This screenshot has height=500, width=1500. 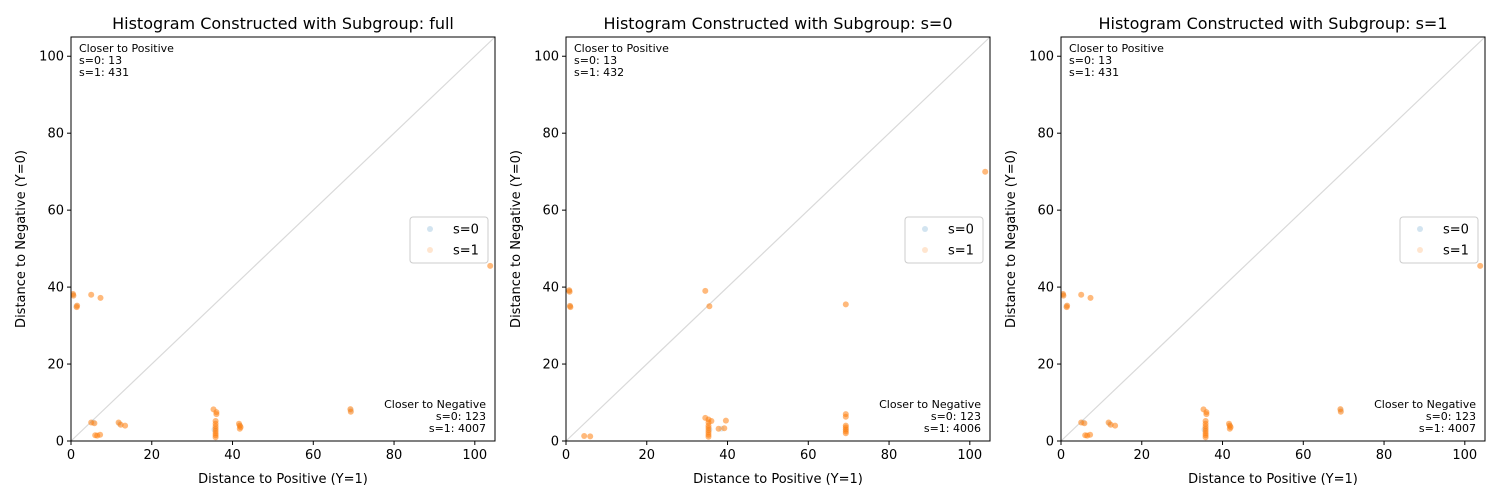 I want to click on y-tick-label: 20, so click(x=1045, y=365).